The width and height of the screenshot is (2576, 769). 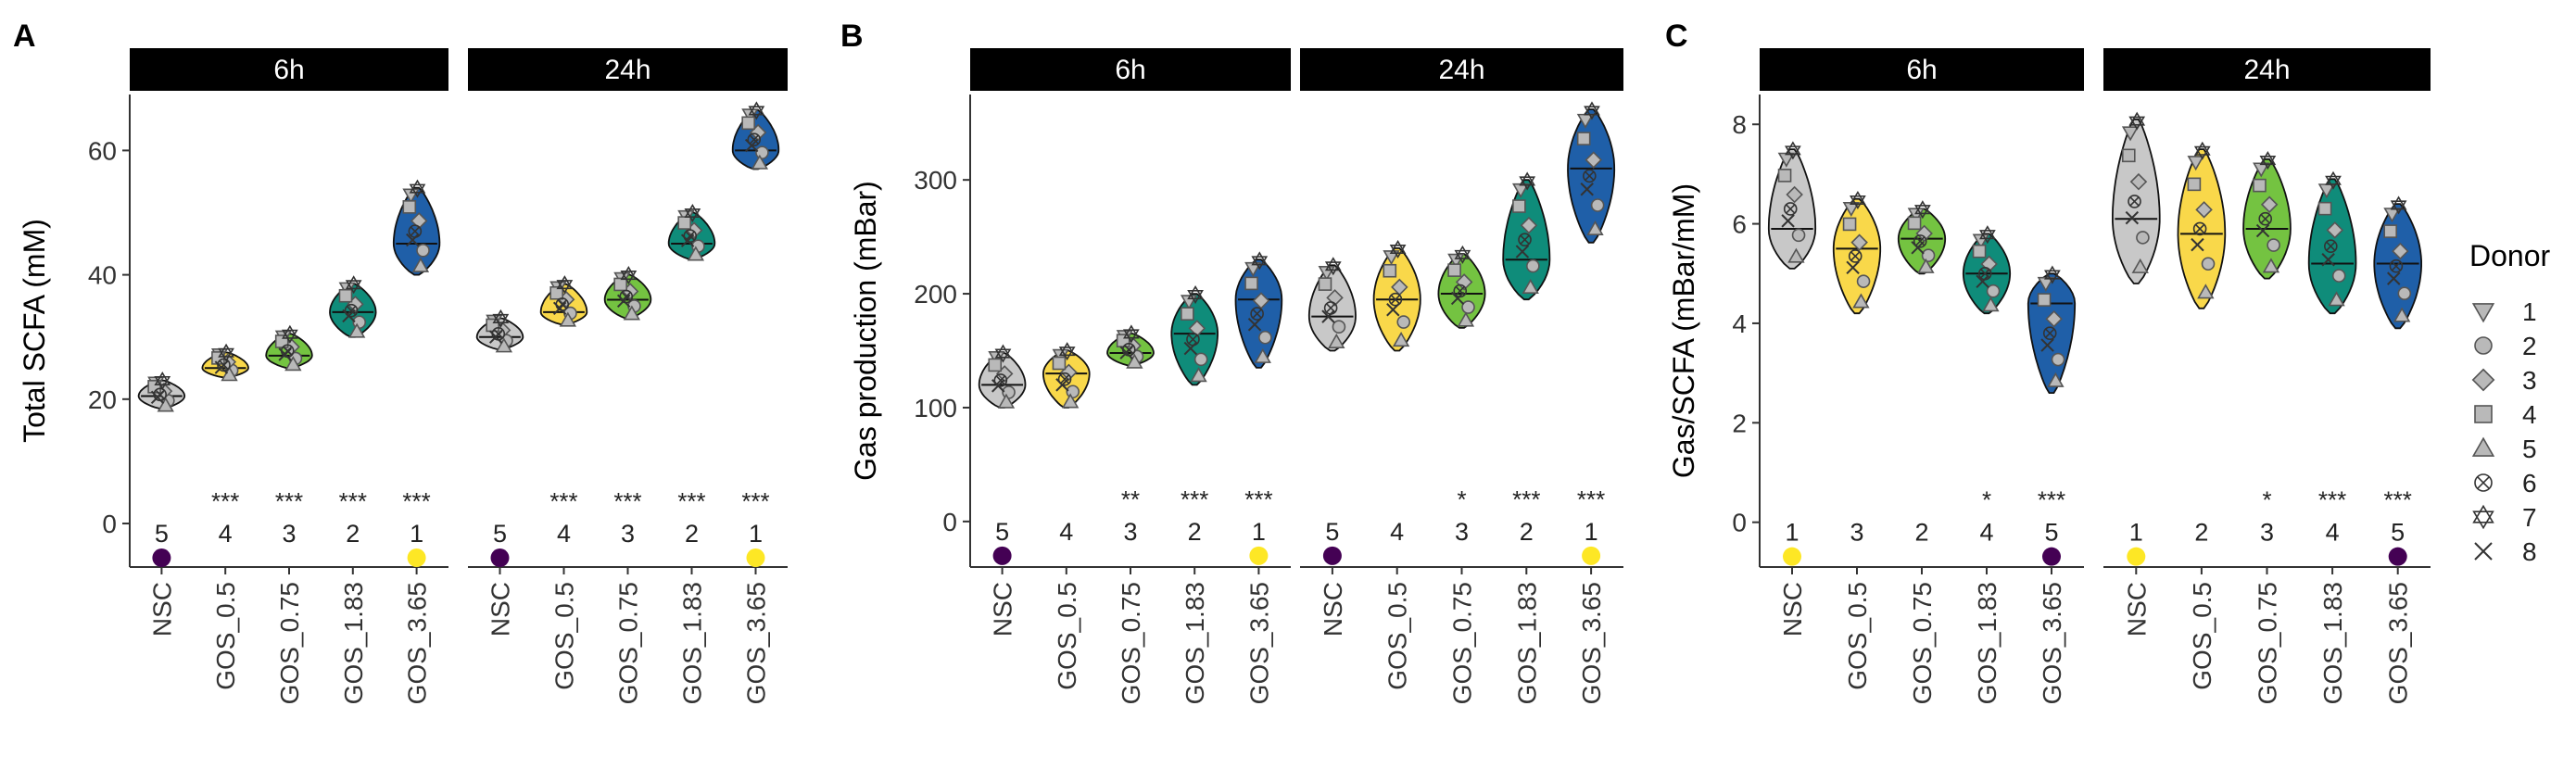 I want to click on circle-cross-icon, so click(x=2483, y=483).